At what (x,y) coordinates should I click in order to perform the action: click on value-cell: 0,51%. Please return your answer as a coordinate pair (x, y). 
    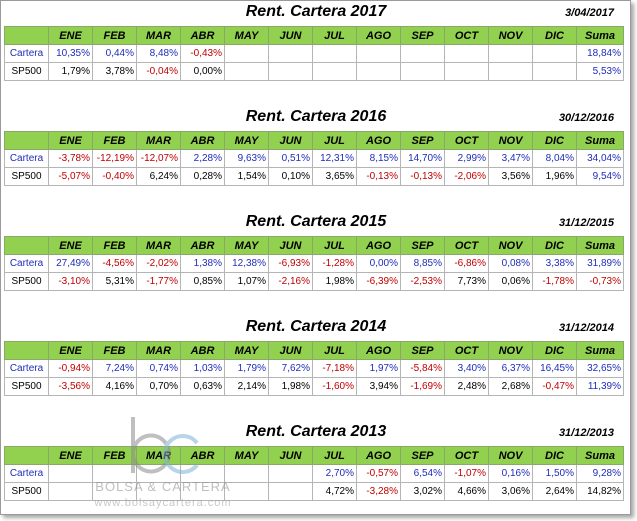
    Looking at the image, I should click on (290, 158).